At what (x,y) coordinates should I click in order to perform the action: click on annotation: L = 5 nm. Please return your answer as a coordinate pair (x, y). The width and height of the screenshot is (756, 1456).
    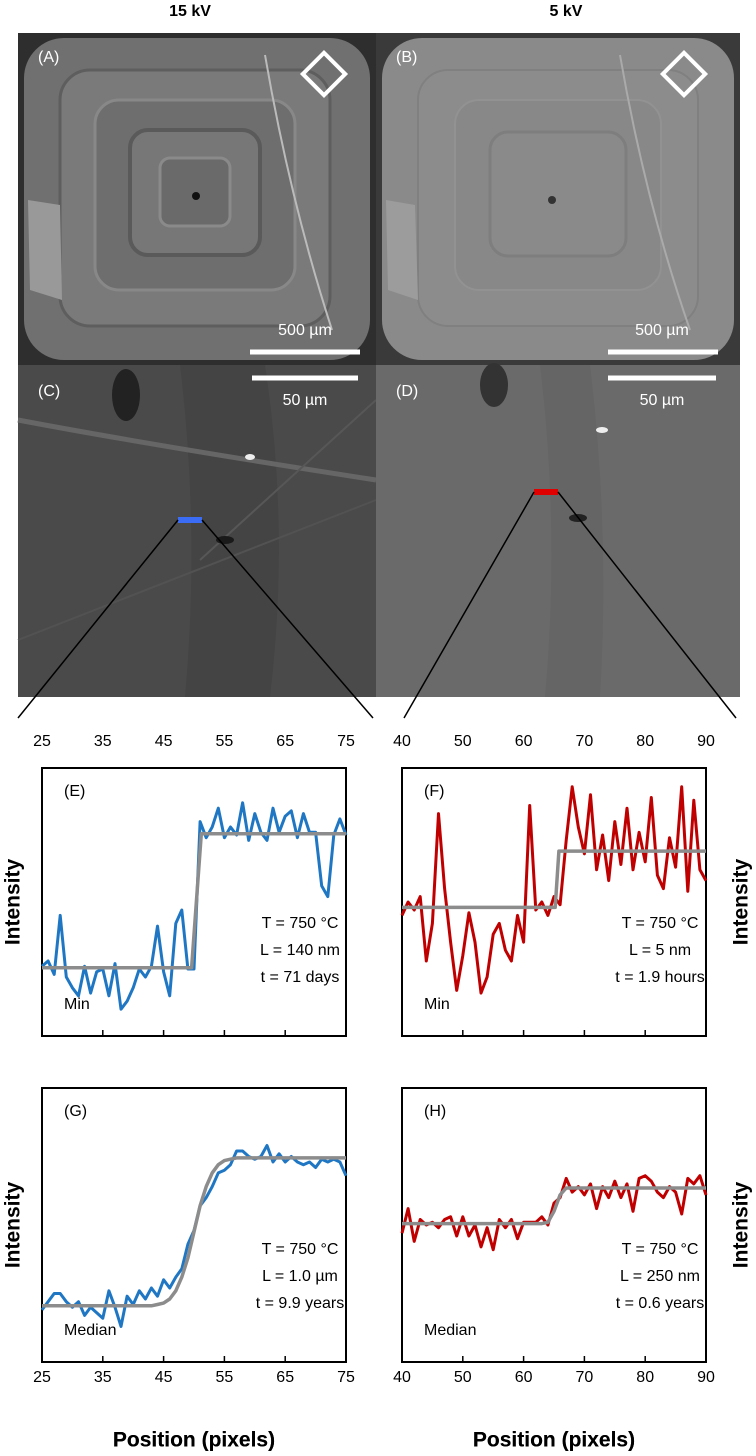
    Looking at the image, I should click on (660, 950).